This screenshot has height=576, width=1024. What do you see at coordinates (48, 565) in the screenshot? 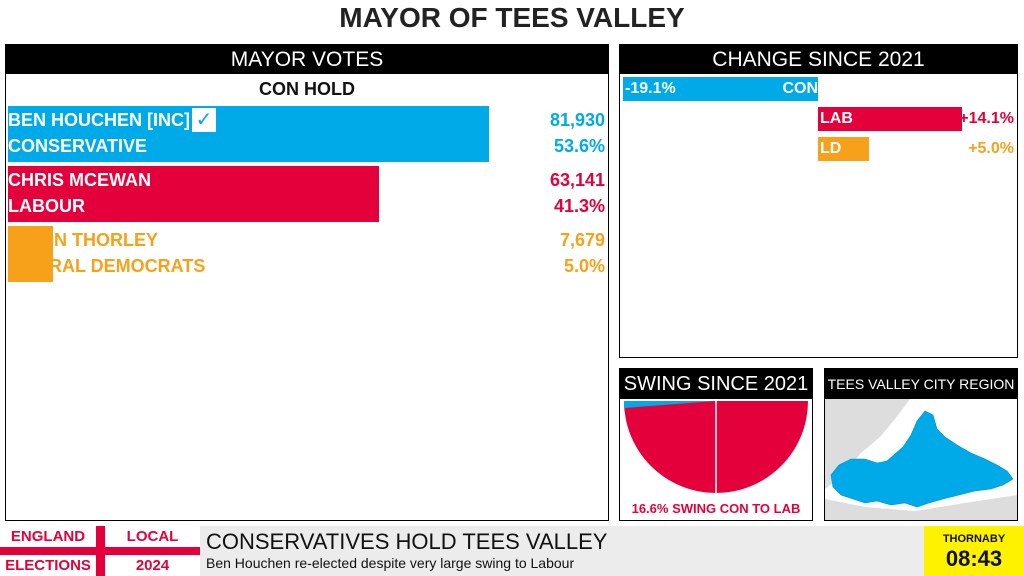
I see `logo-elections: ELECTIONS` at bounding box center [48, 565].